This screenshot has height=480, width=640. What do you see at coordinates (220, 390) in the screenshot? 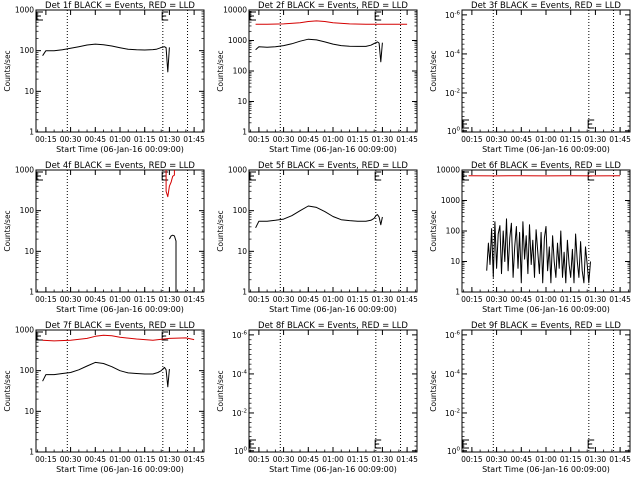
I see `plot-8-ylabel: Counts/sec` at bounding box center [220, 390].